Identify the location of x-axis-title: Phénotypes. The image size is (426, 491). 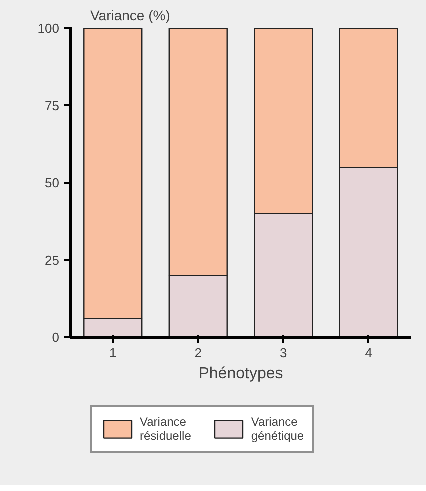
(241, 374).